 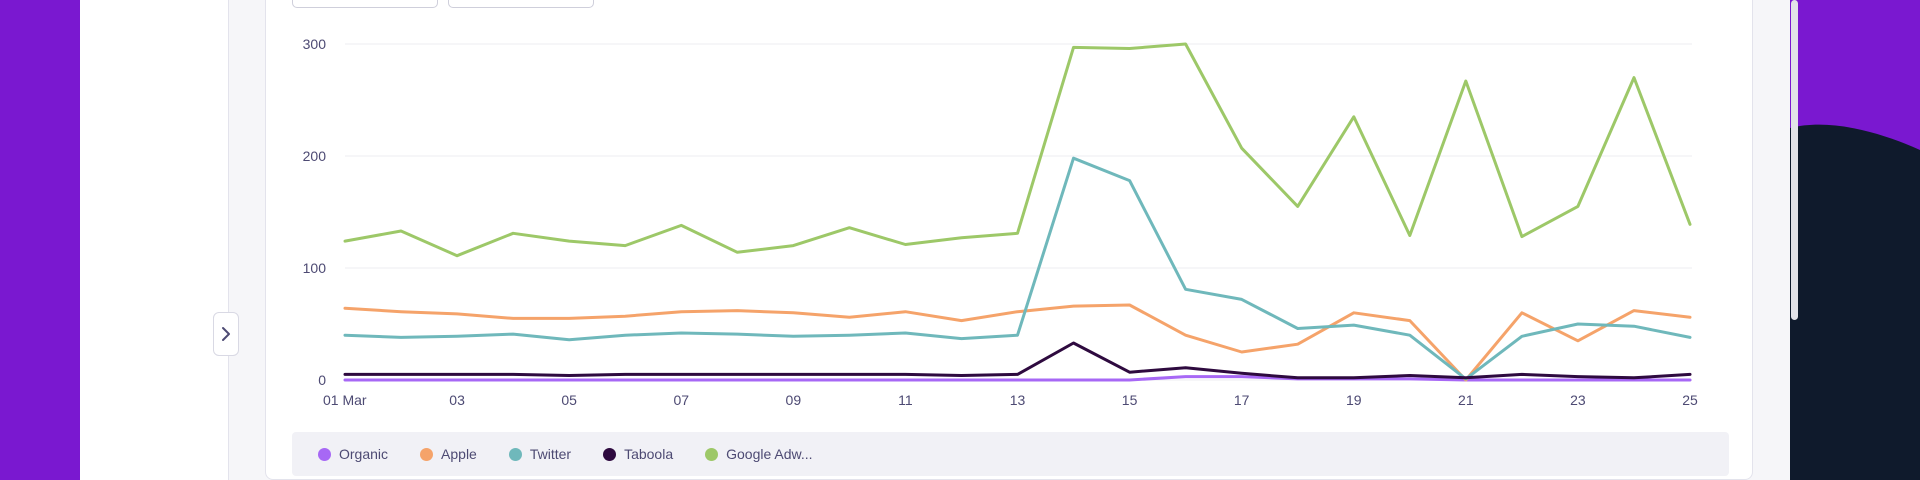 I want to click on x-tick-label: 23, so click(x=1578, y=400).